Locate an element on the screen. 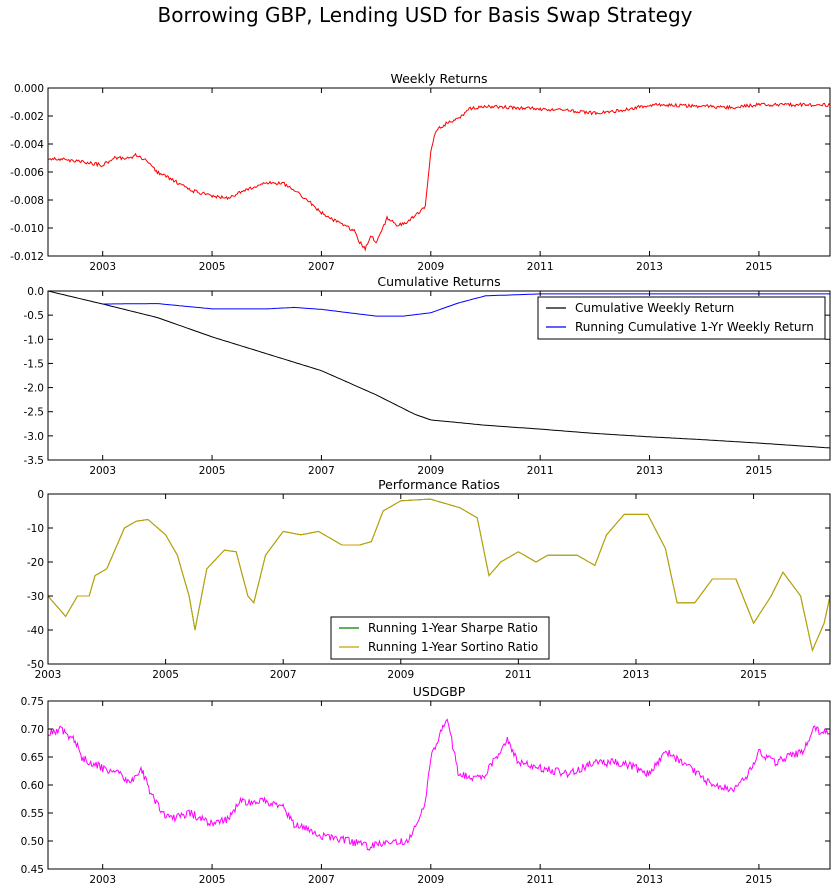 Image resolution: width=836 pixels, height=890 pixels. y-tick-label: -10 is located at coordinates (35, 529).